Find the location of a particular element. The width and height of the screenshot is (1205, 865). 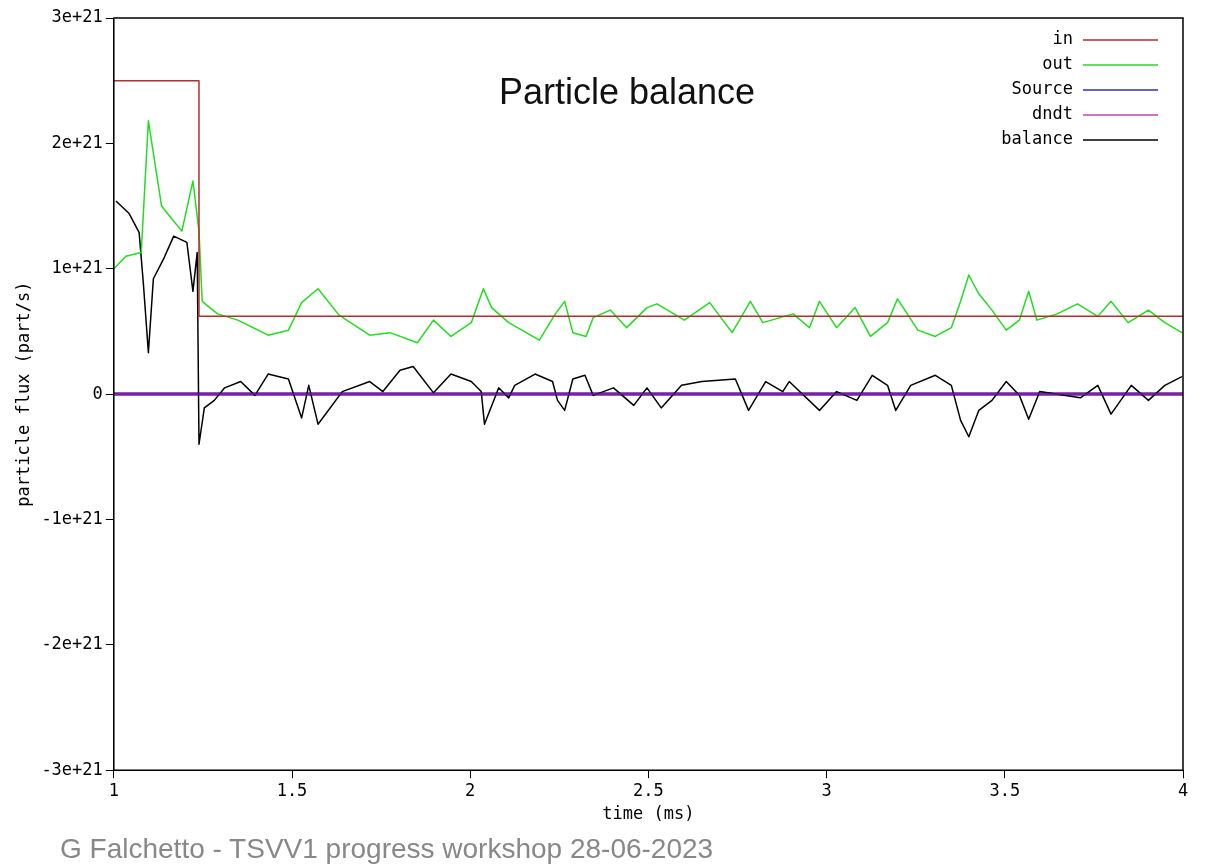

y-axis-title: particle flux (part/s) is located at coordinates (22, 394).